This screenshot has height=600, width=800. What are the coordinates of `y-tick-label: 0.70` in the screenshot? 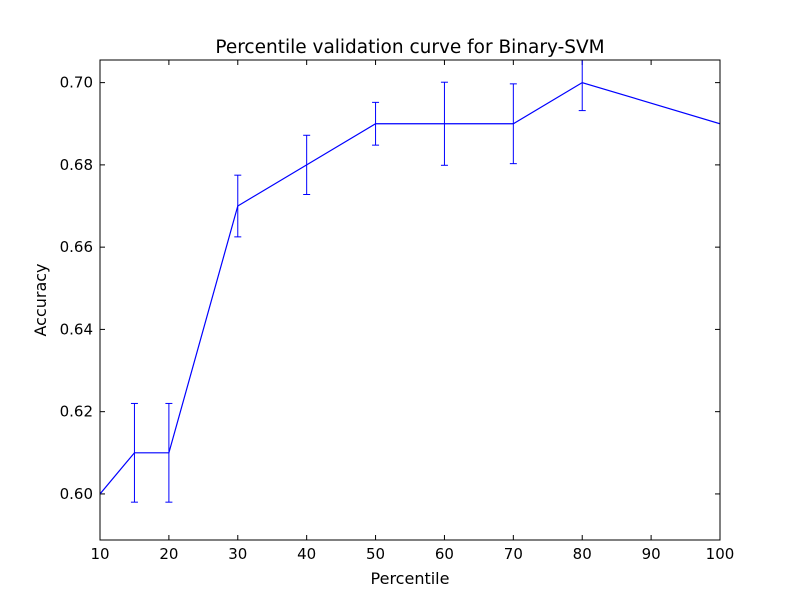 It's located at (76, 83).